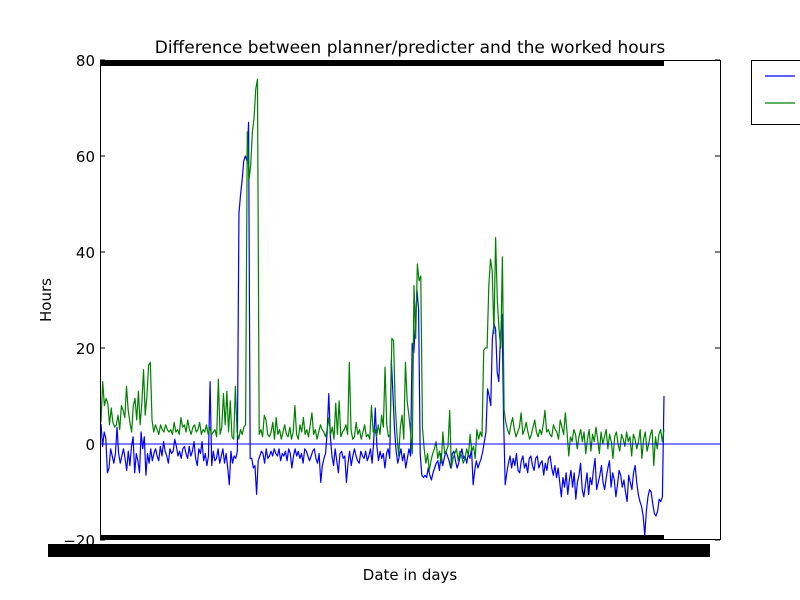 This screenshot has width=800, height=600. Describe the element at coordinates (85, 253) in the screenshot. I see `y-tick-label: 40` at that location.